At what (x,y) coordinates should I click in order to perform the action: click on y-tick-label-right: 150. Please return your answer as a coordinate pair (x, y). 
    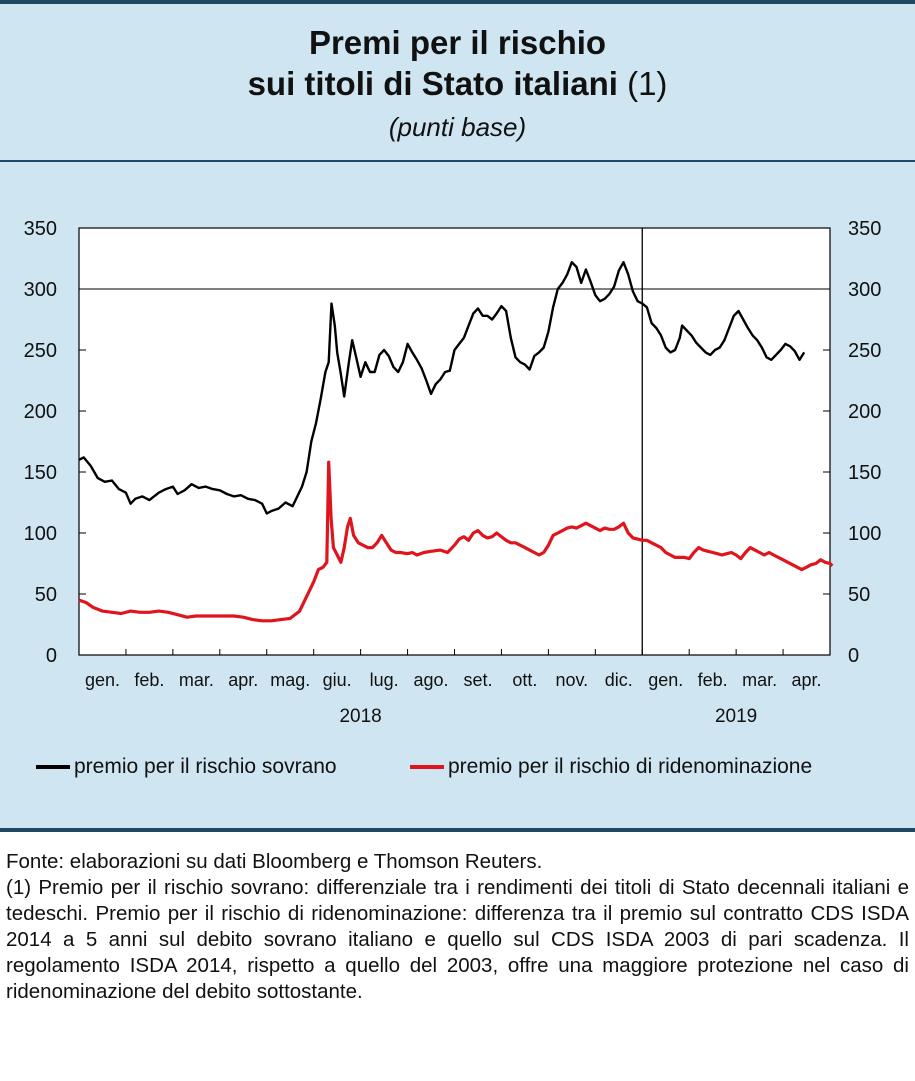
    Looking at the image, I should click on (864, 473).